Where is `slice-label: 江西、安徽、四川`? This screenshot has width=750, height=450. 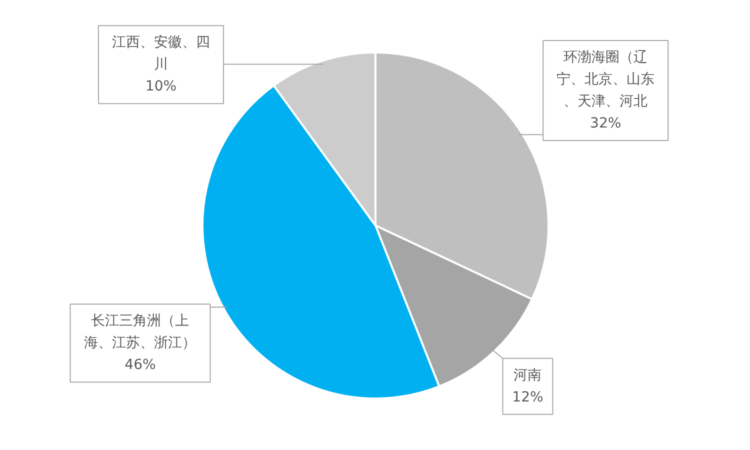 slice-label: 江西、安徽、四川 is located at coordinates (161, 53).